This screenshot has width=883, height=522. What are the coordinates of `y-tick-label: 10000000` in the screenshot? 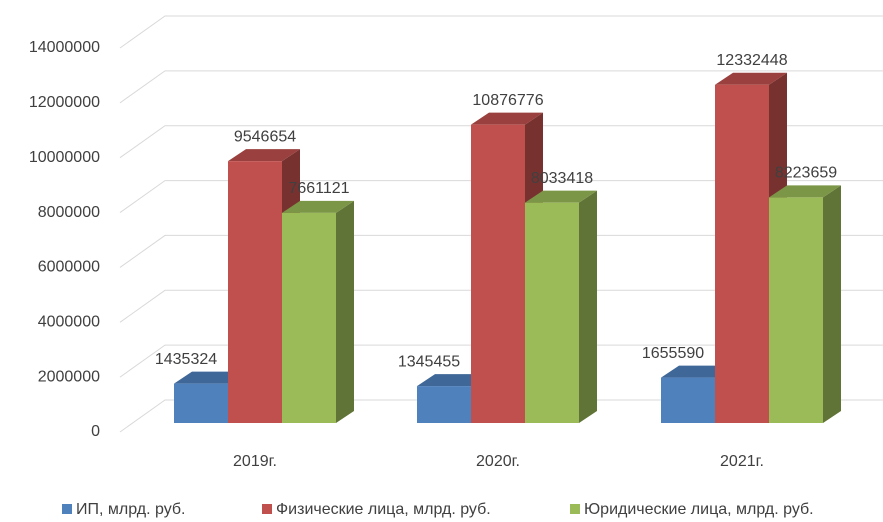 It's located at (64, 157).